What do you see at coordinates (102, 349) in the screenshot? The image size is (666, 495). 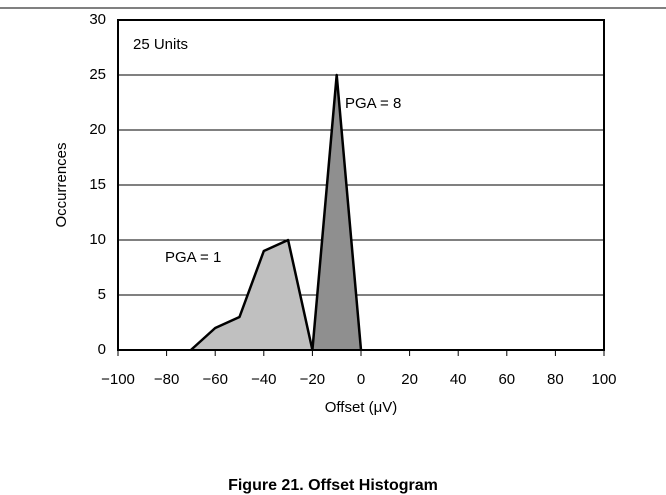 I see `y-tick-label: 0` at bounding box center [102, 349].